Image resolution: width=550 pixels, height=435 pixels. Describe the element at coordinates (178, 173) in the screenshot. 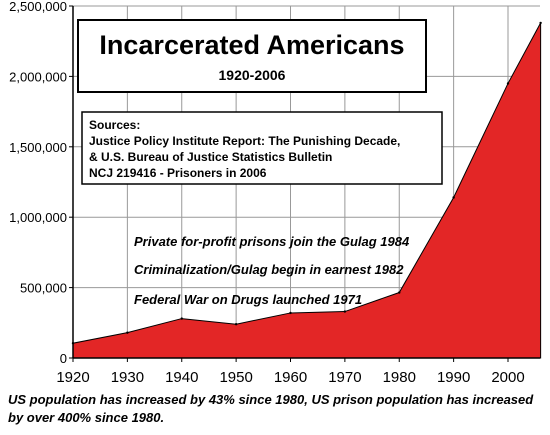

I see `sources-line-3: NCJ 219416 - Prisoners in 2006` at that location.